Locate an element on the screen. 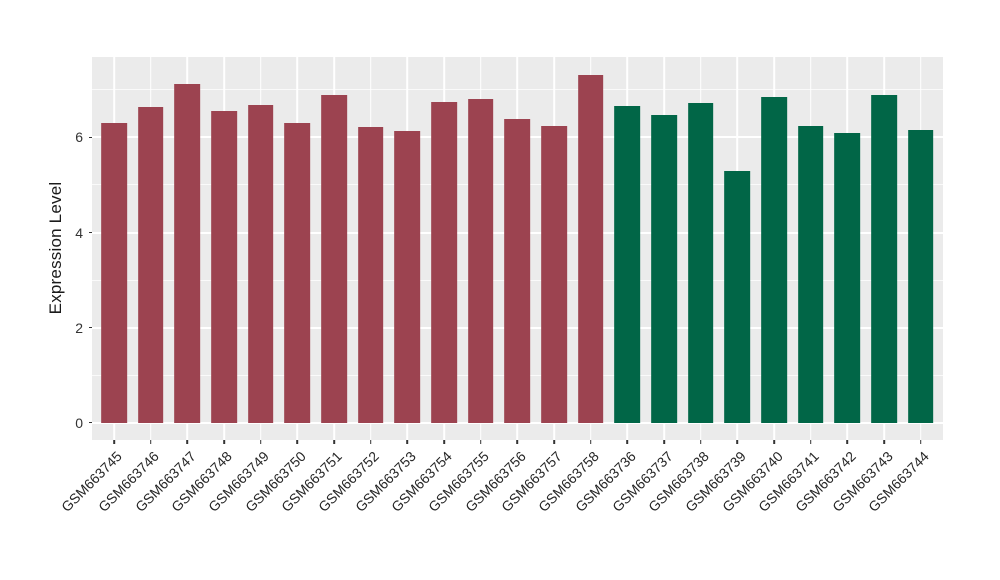 The height and width of the screenshot is (580, 1000). bar-slot: GSM663752 is located at coordinates (352, 286).